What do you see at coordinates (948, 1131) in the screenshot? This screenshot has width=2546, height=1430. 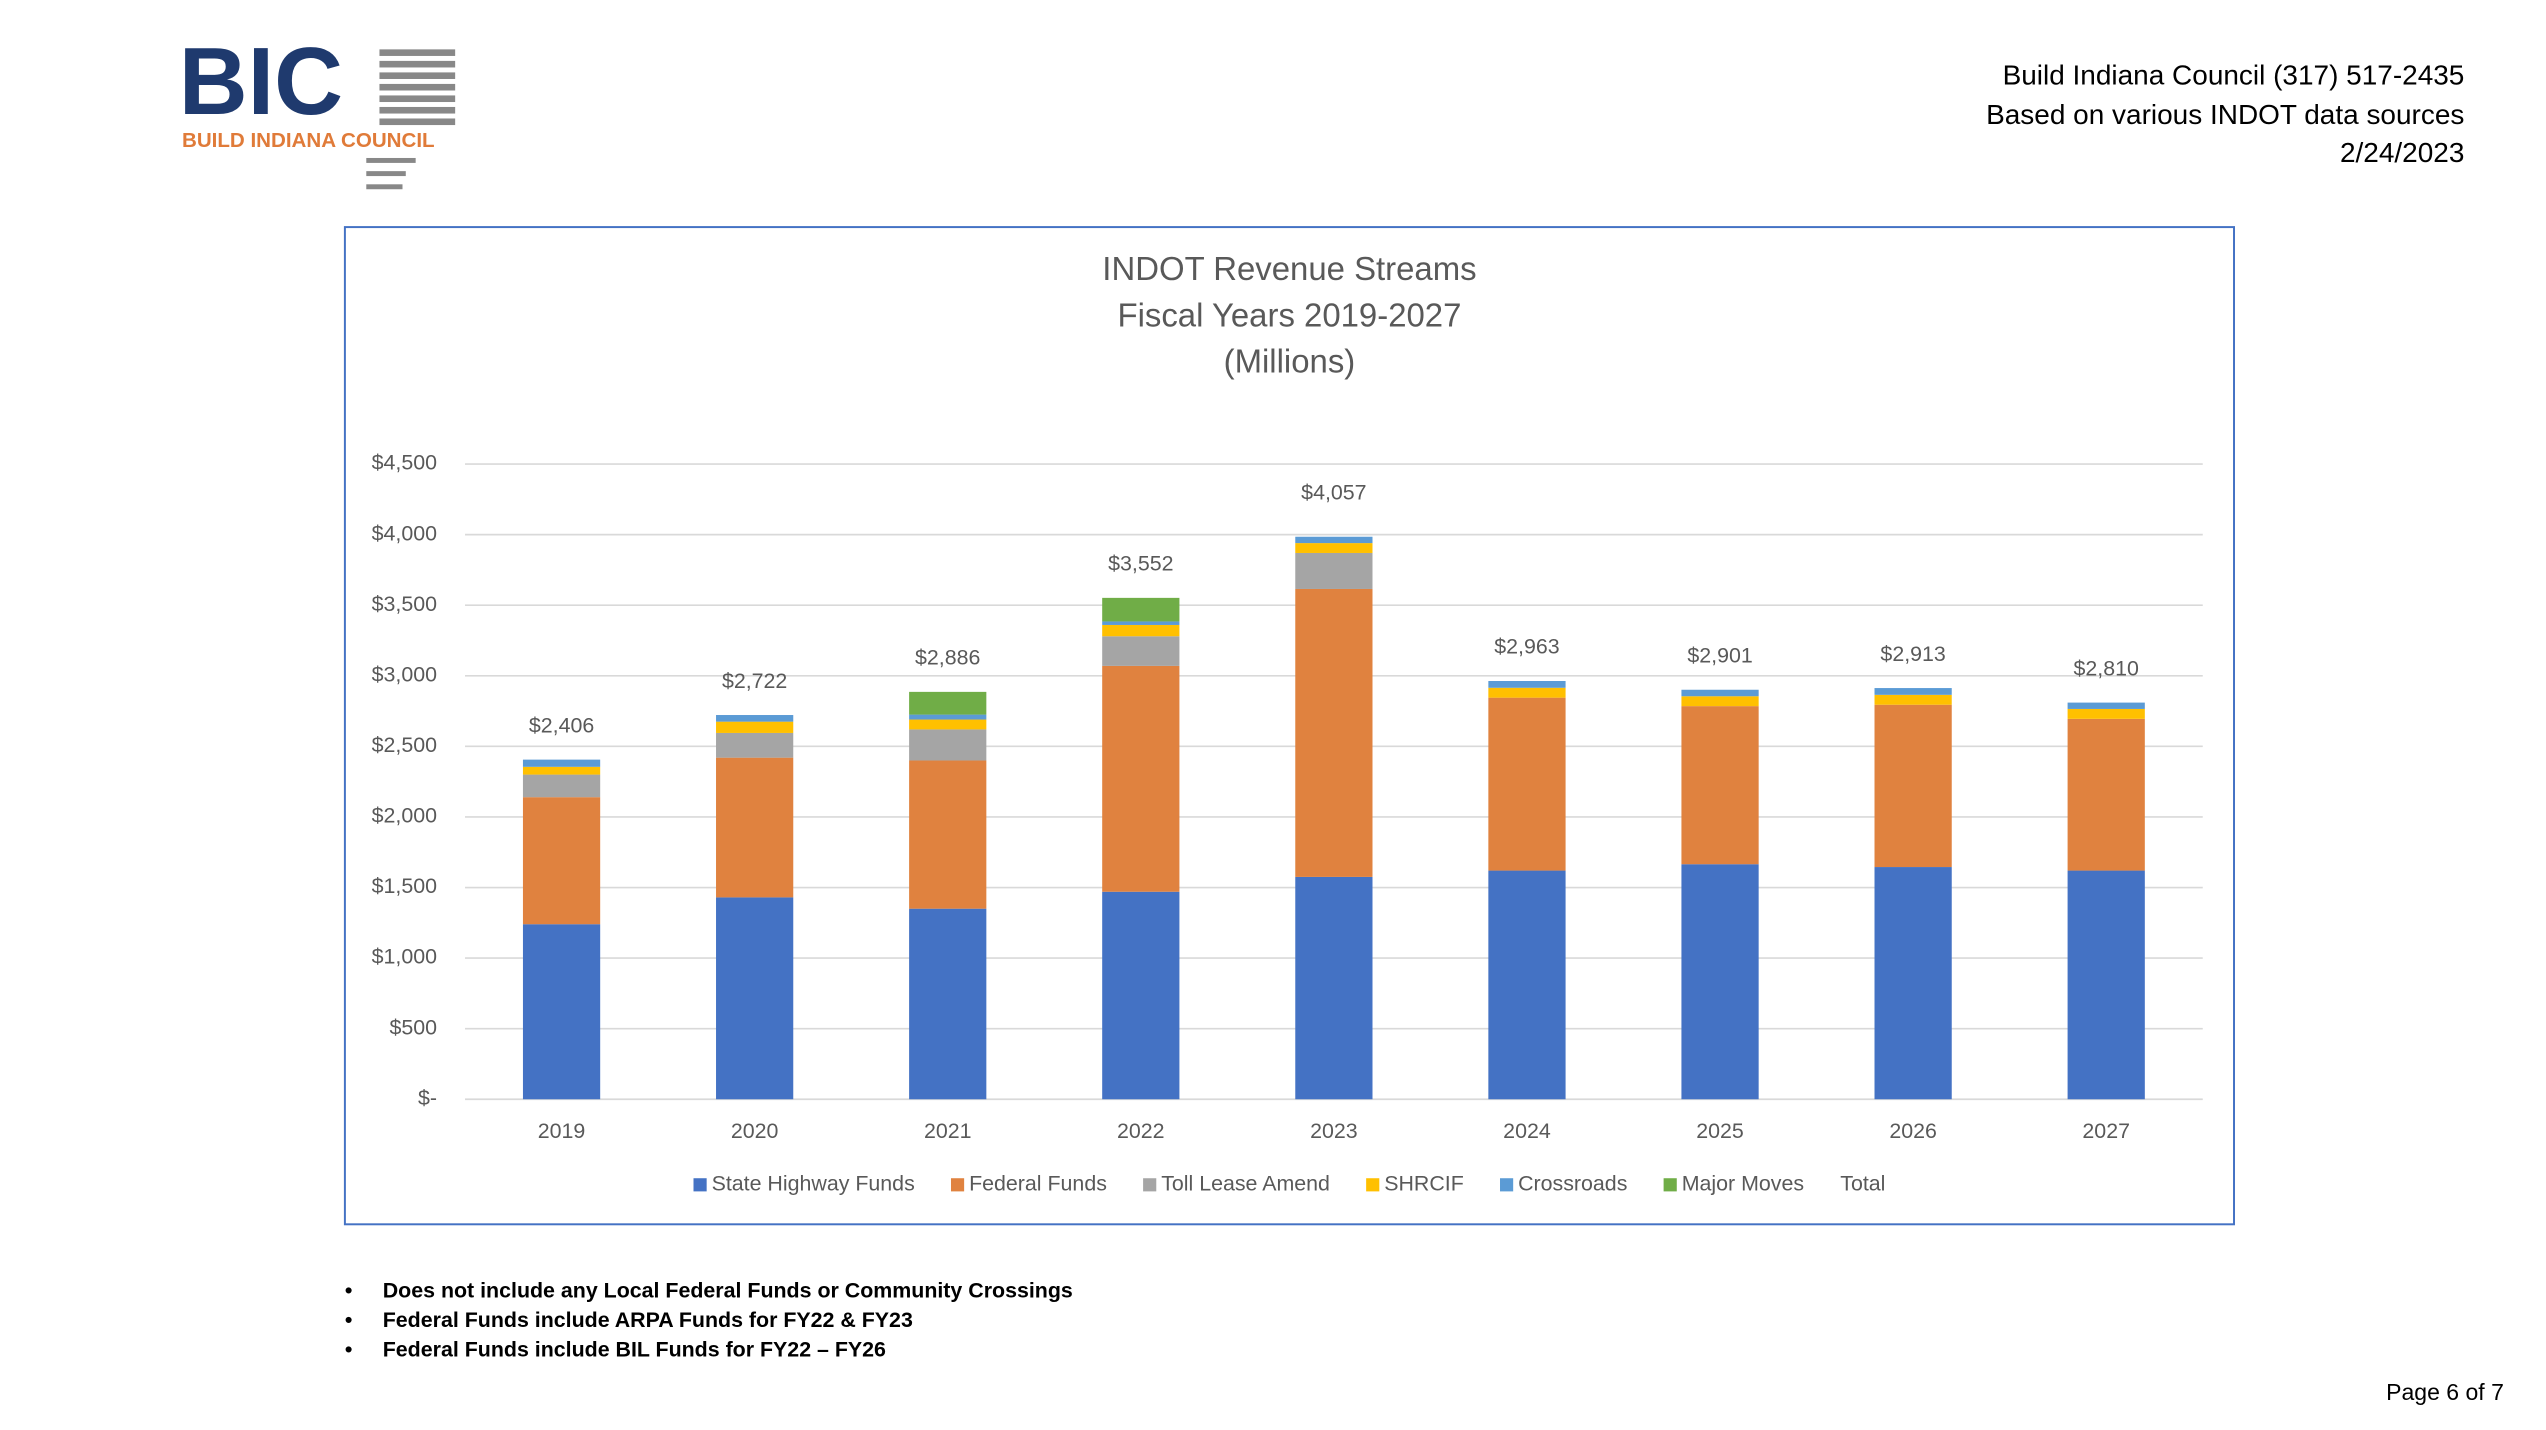 I see `x-tick-label: 2021` at bounding box center [948, 1131].